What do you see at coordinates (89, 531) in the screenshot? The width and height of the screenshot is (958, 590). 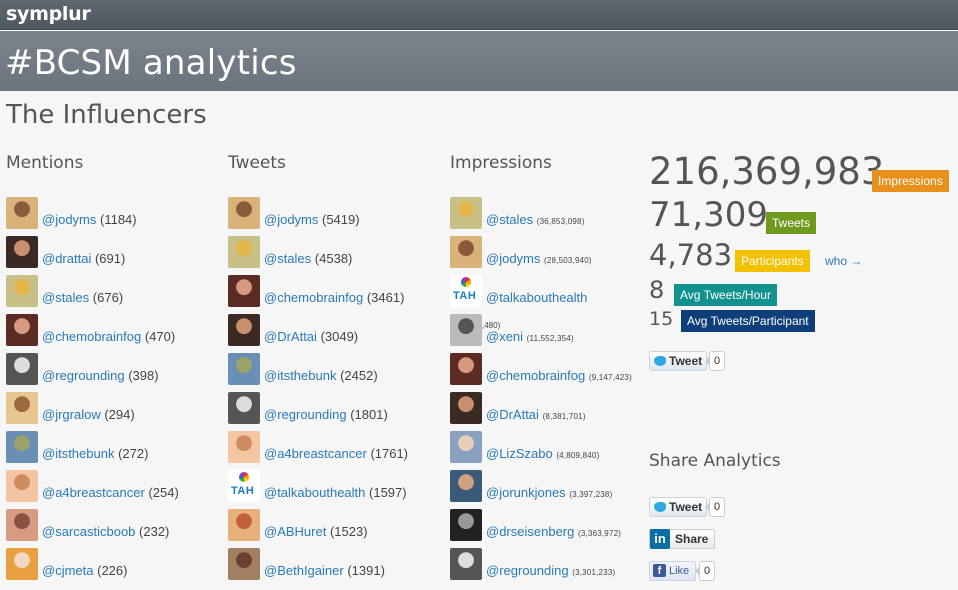 I see `user-handle-link: @sarcasticboob` at bounding box center [89, 531].